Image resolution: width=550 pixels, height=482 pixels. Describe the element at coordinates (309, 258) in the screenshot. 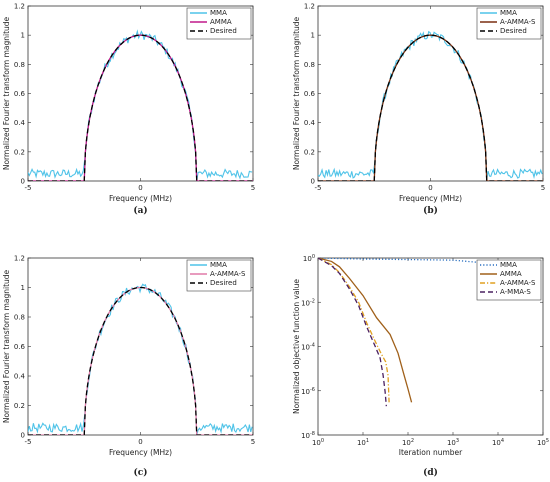

I see `y-tick-label: 10⁰` at that location.